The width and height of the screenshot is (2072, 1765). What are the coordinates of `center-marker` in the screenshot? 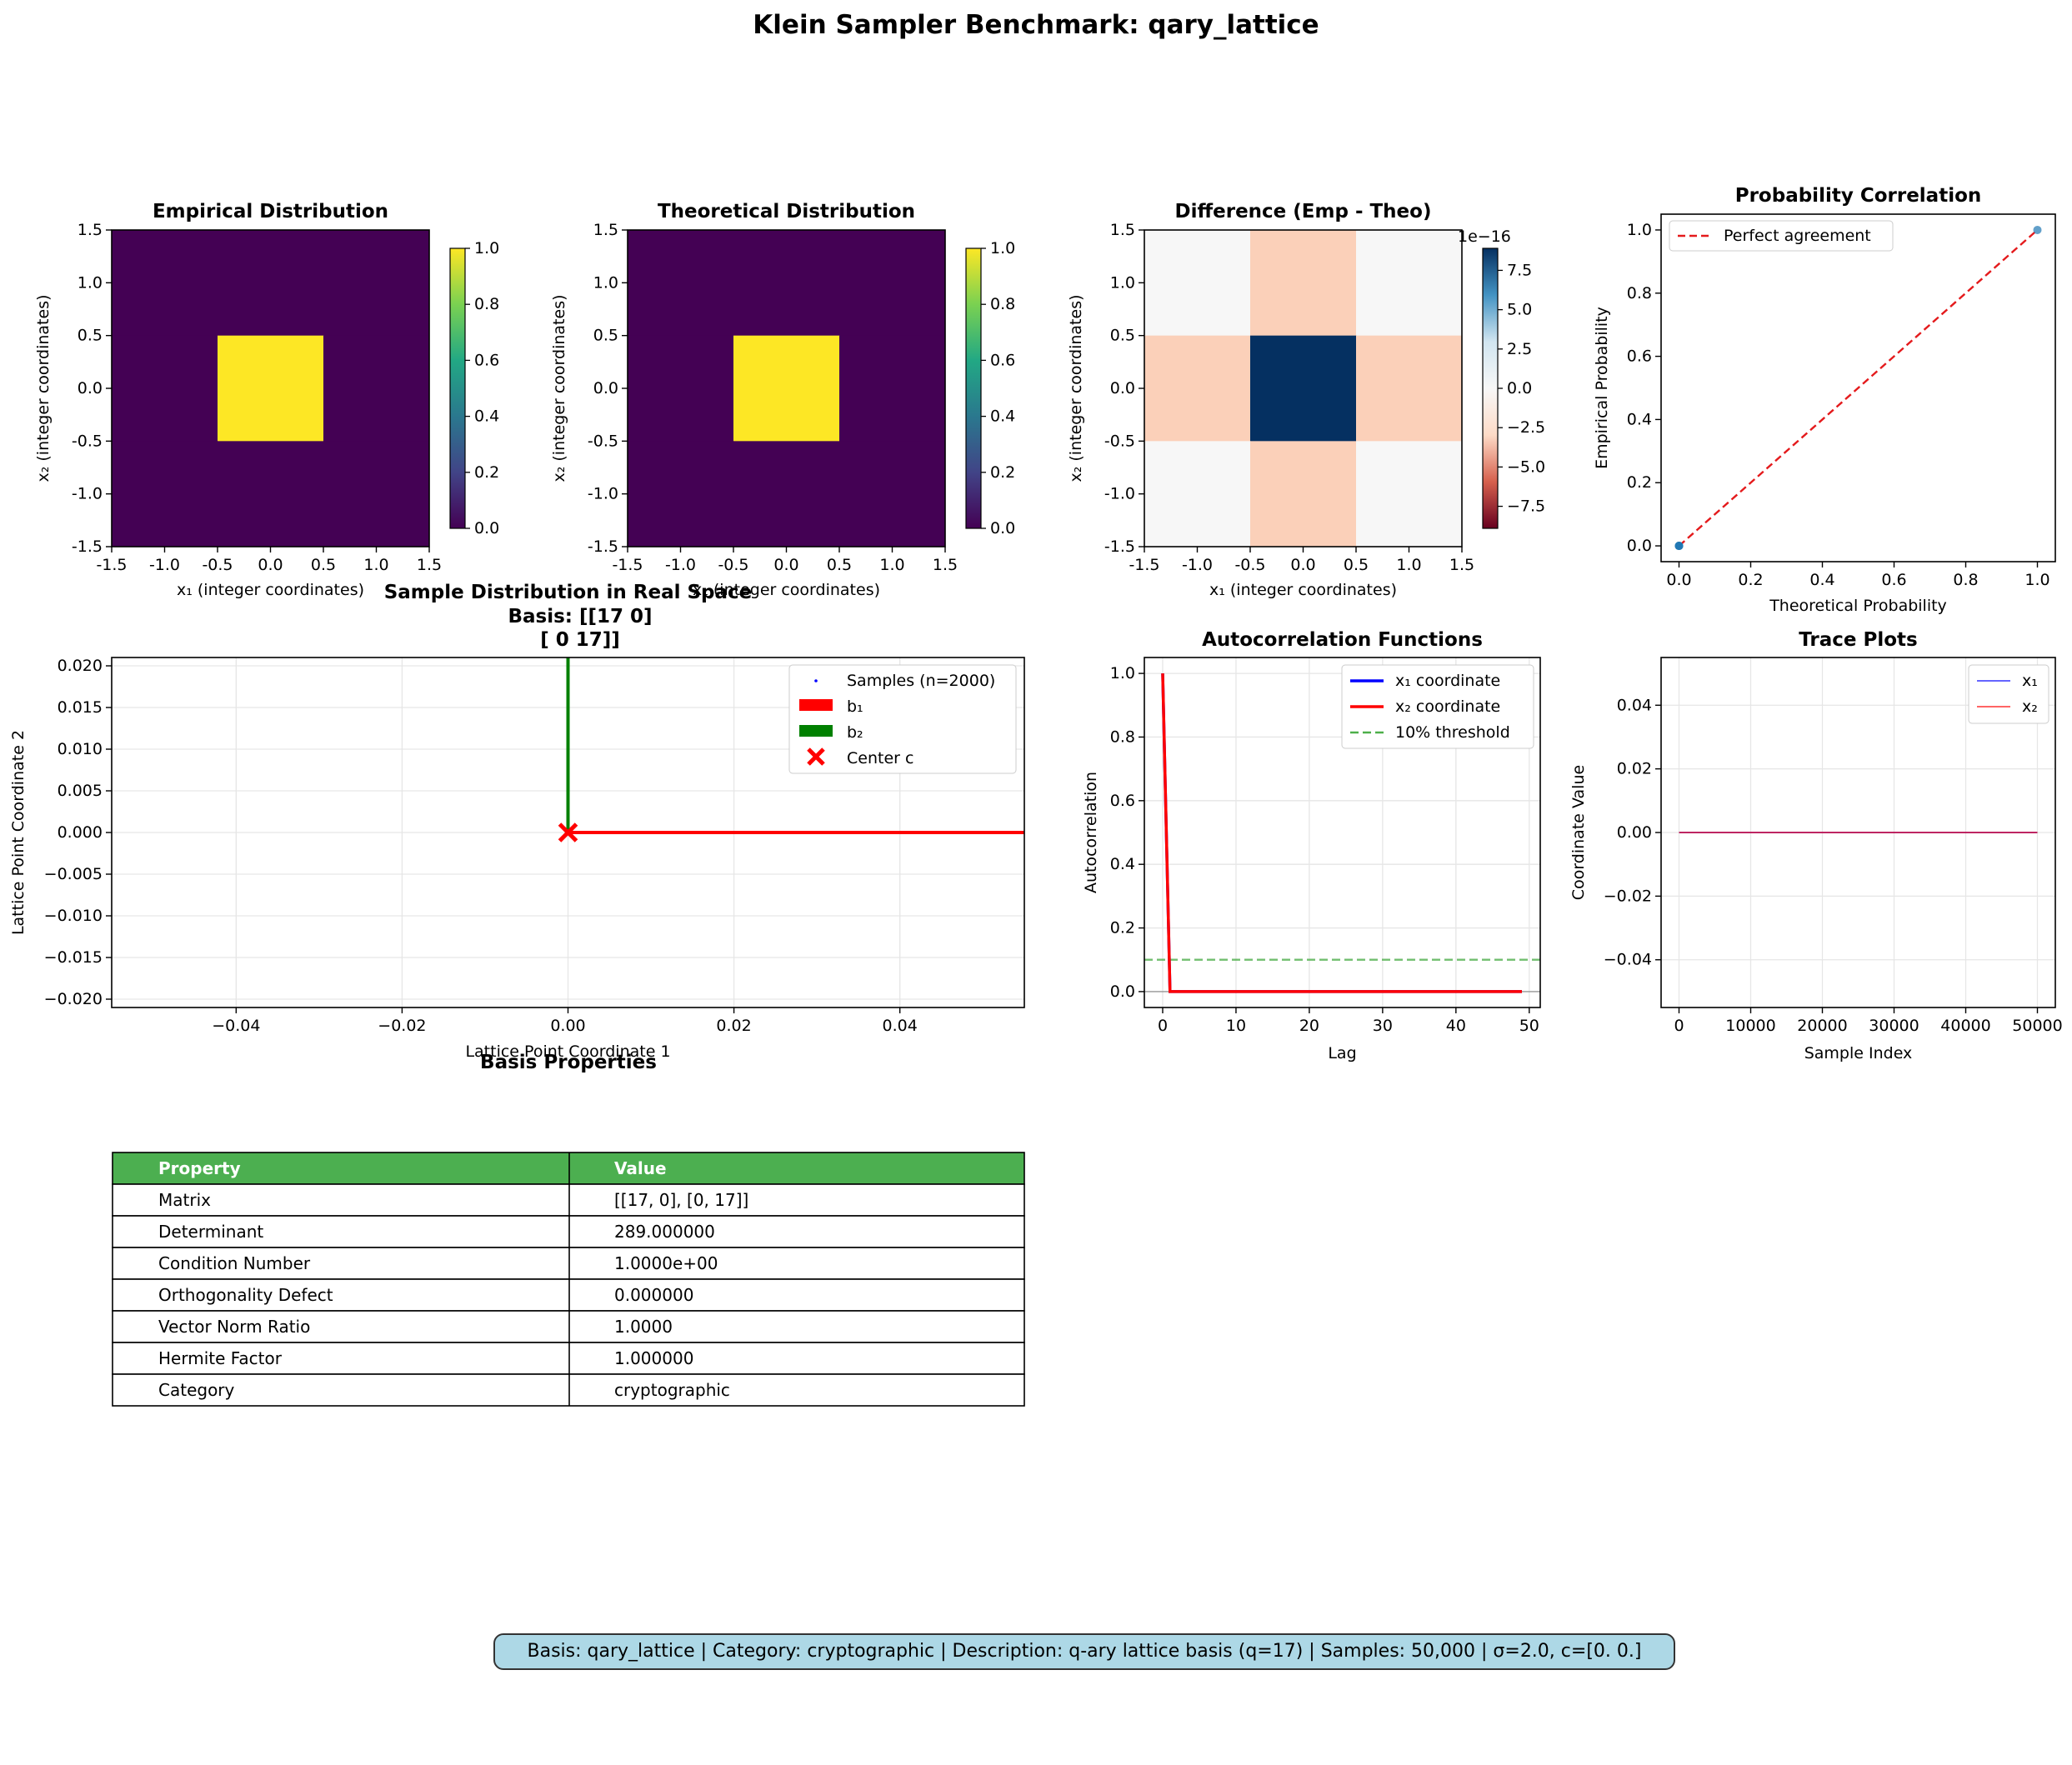 It's located at (568, 832).